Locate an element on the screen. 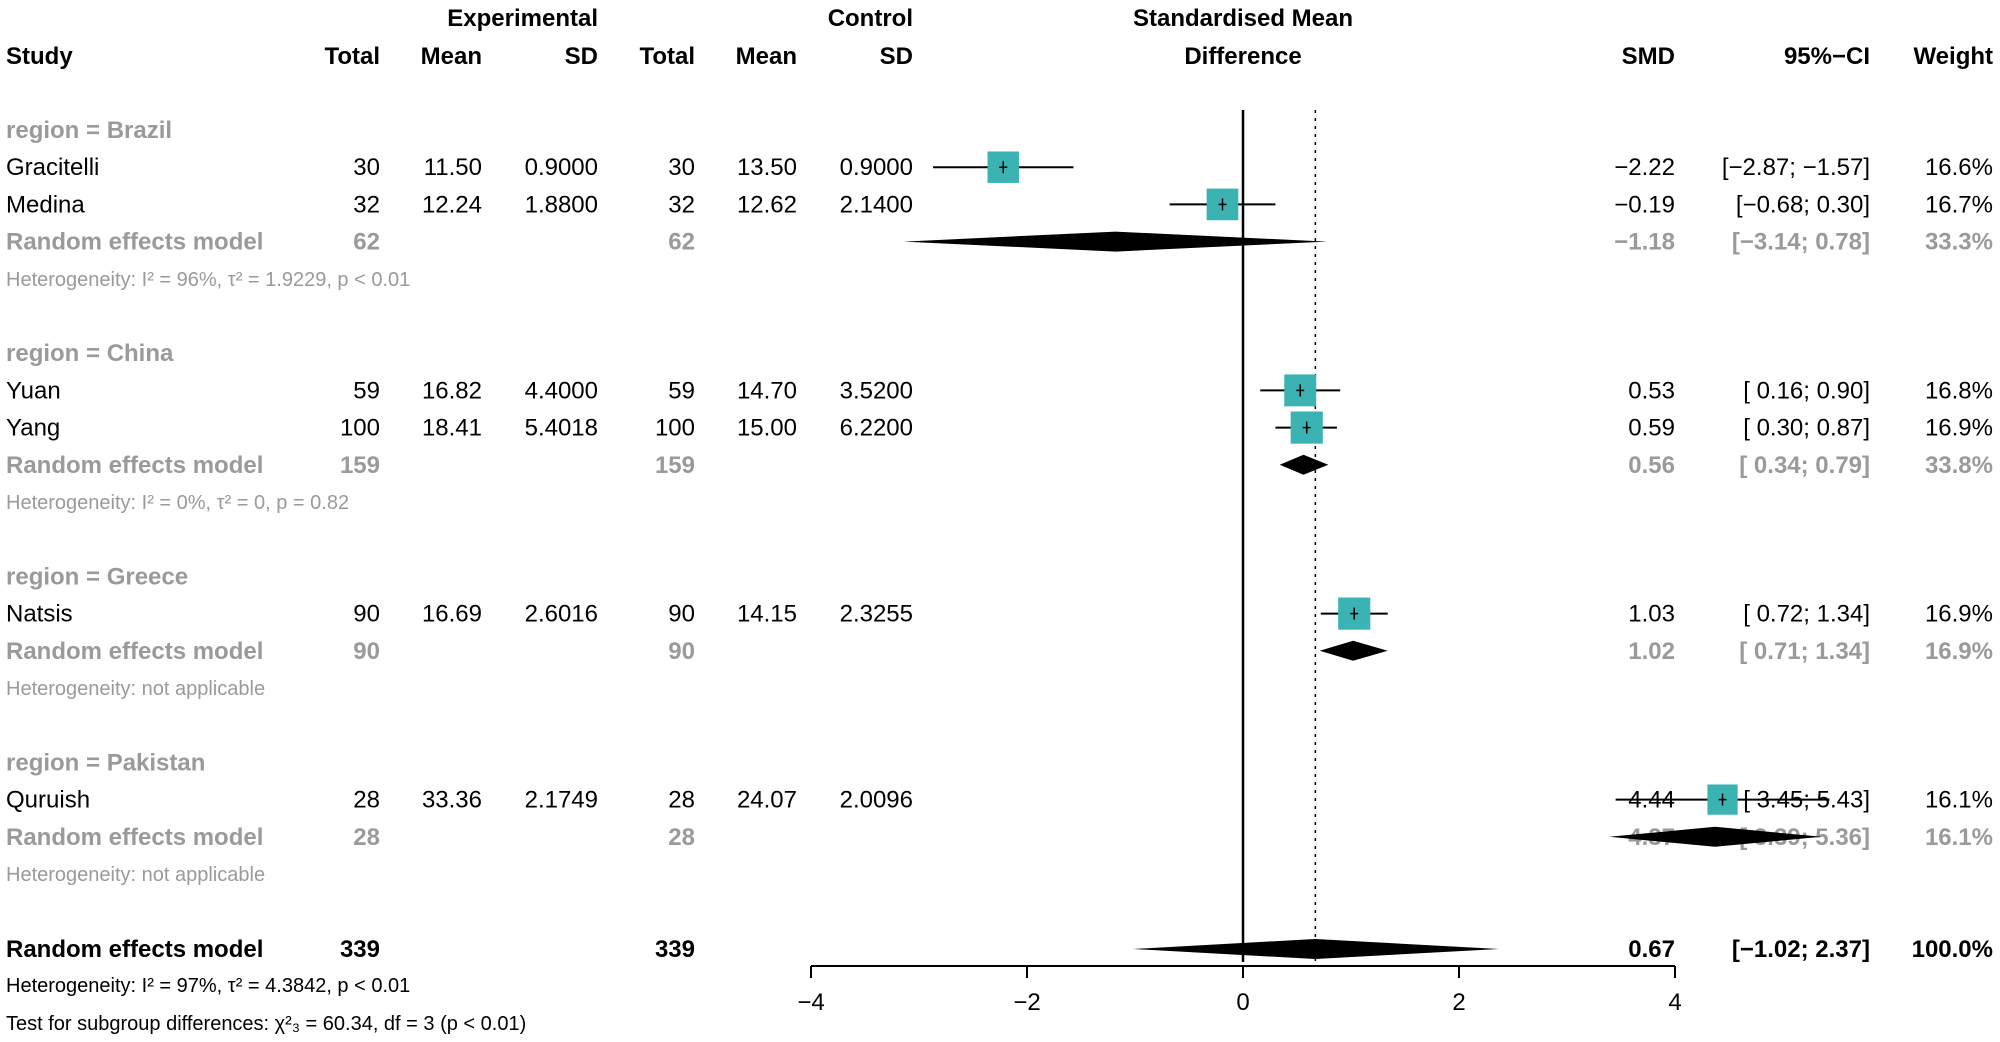 The image size is (2000, 1042). study-name: Medina is located at coordinates (45, 204).